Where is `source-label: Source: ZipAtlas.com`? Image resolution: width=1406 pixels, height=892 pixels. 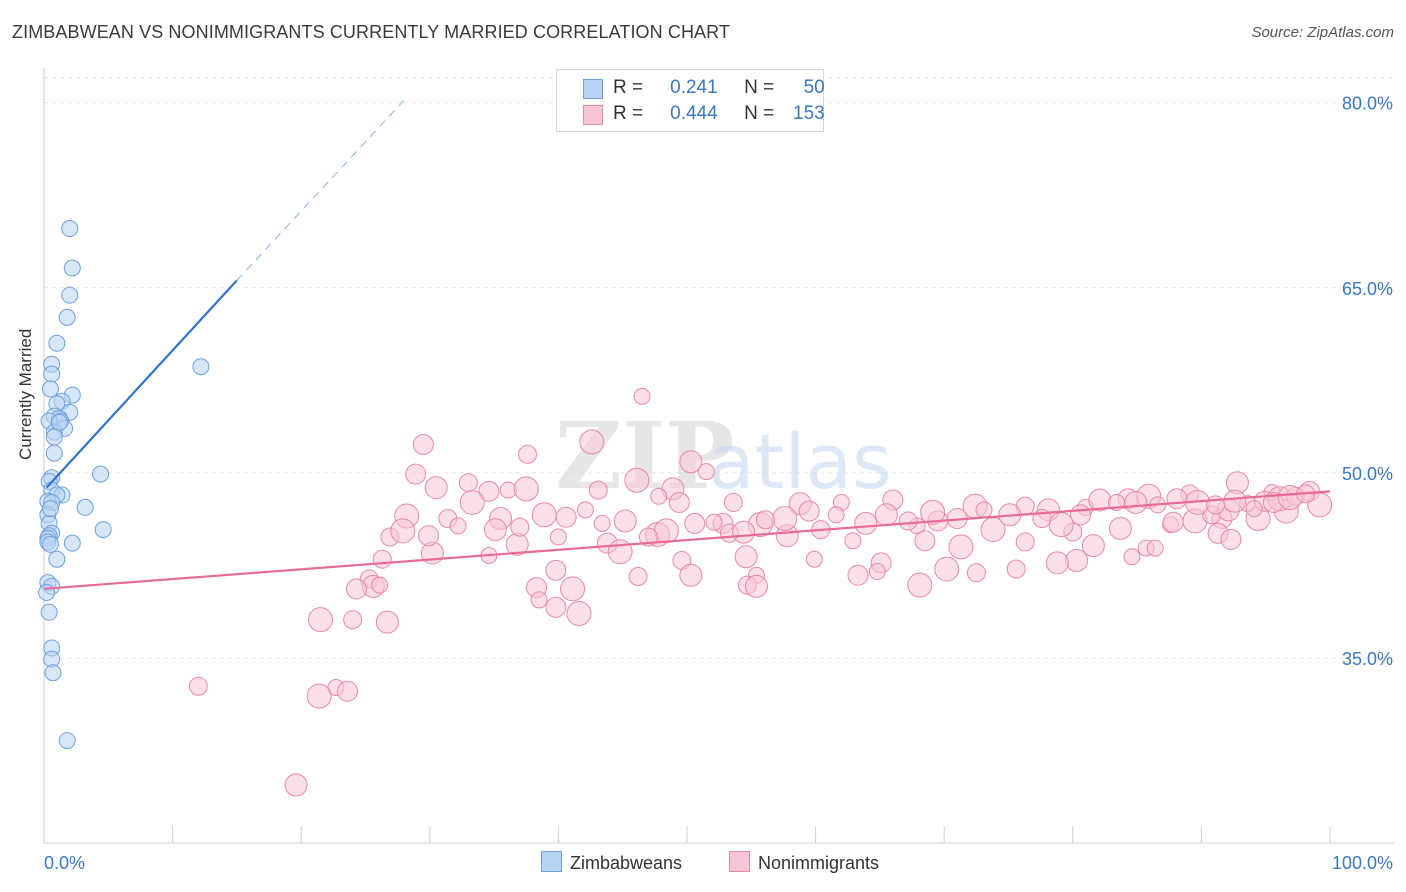 source-label: Source: ZipAtlas.com is located at coordinates (1322, 32).